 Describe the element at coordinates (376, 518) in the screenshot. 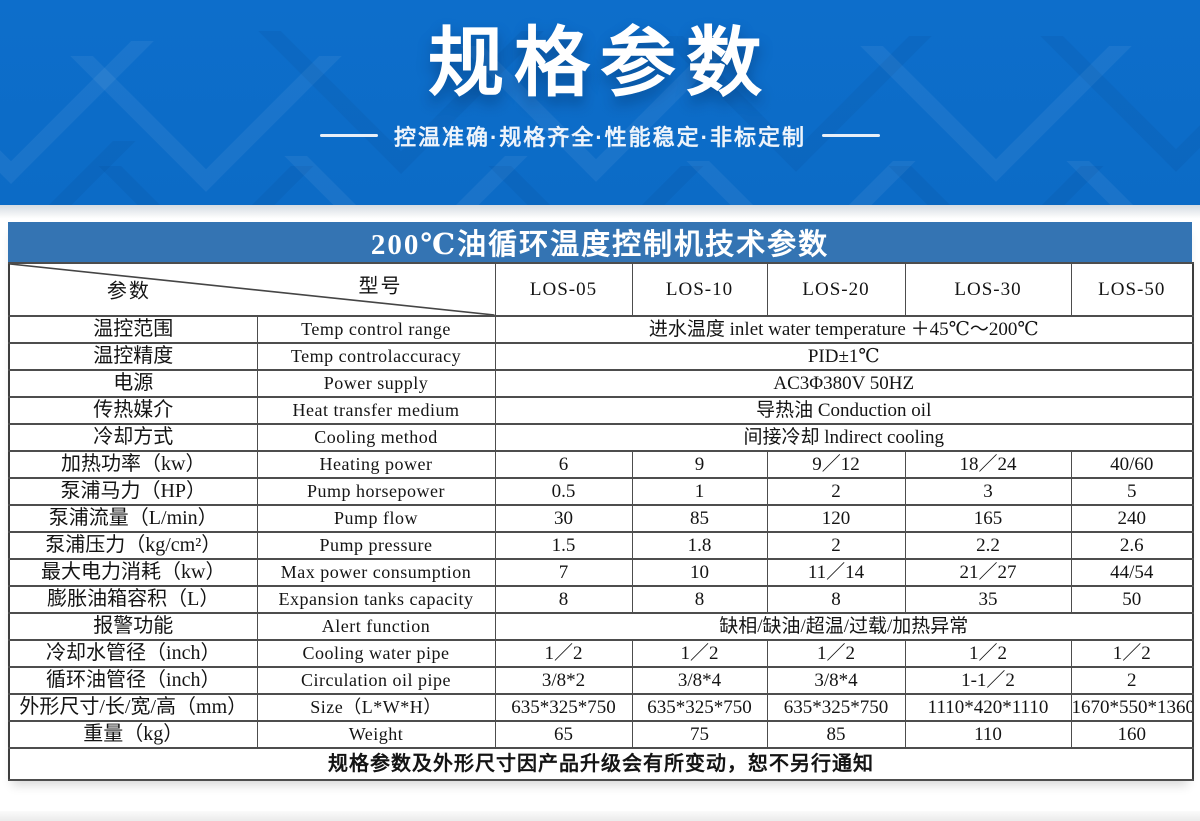

I see `row-label-en: Pump flow` at that location.